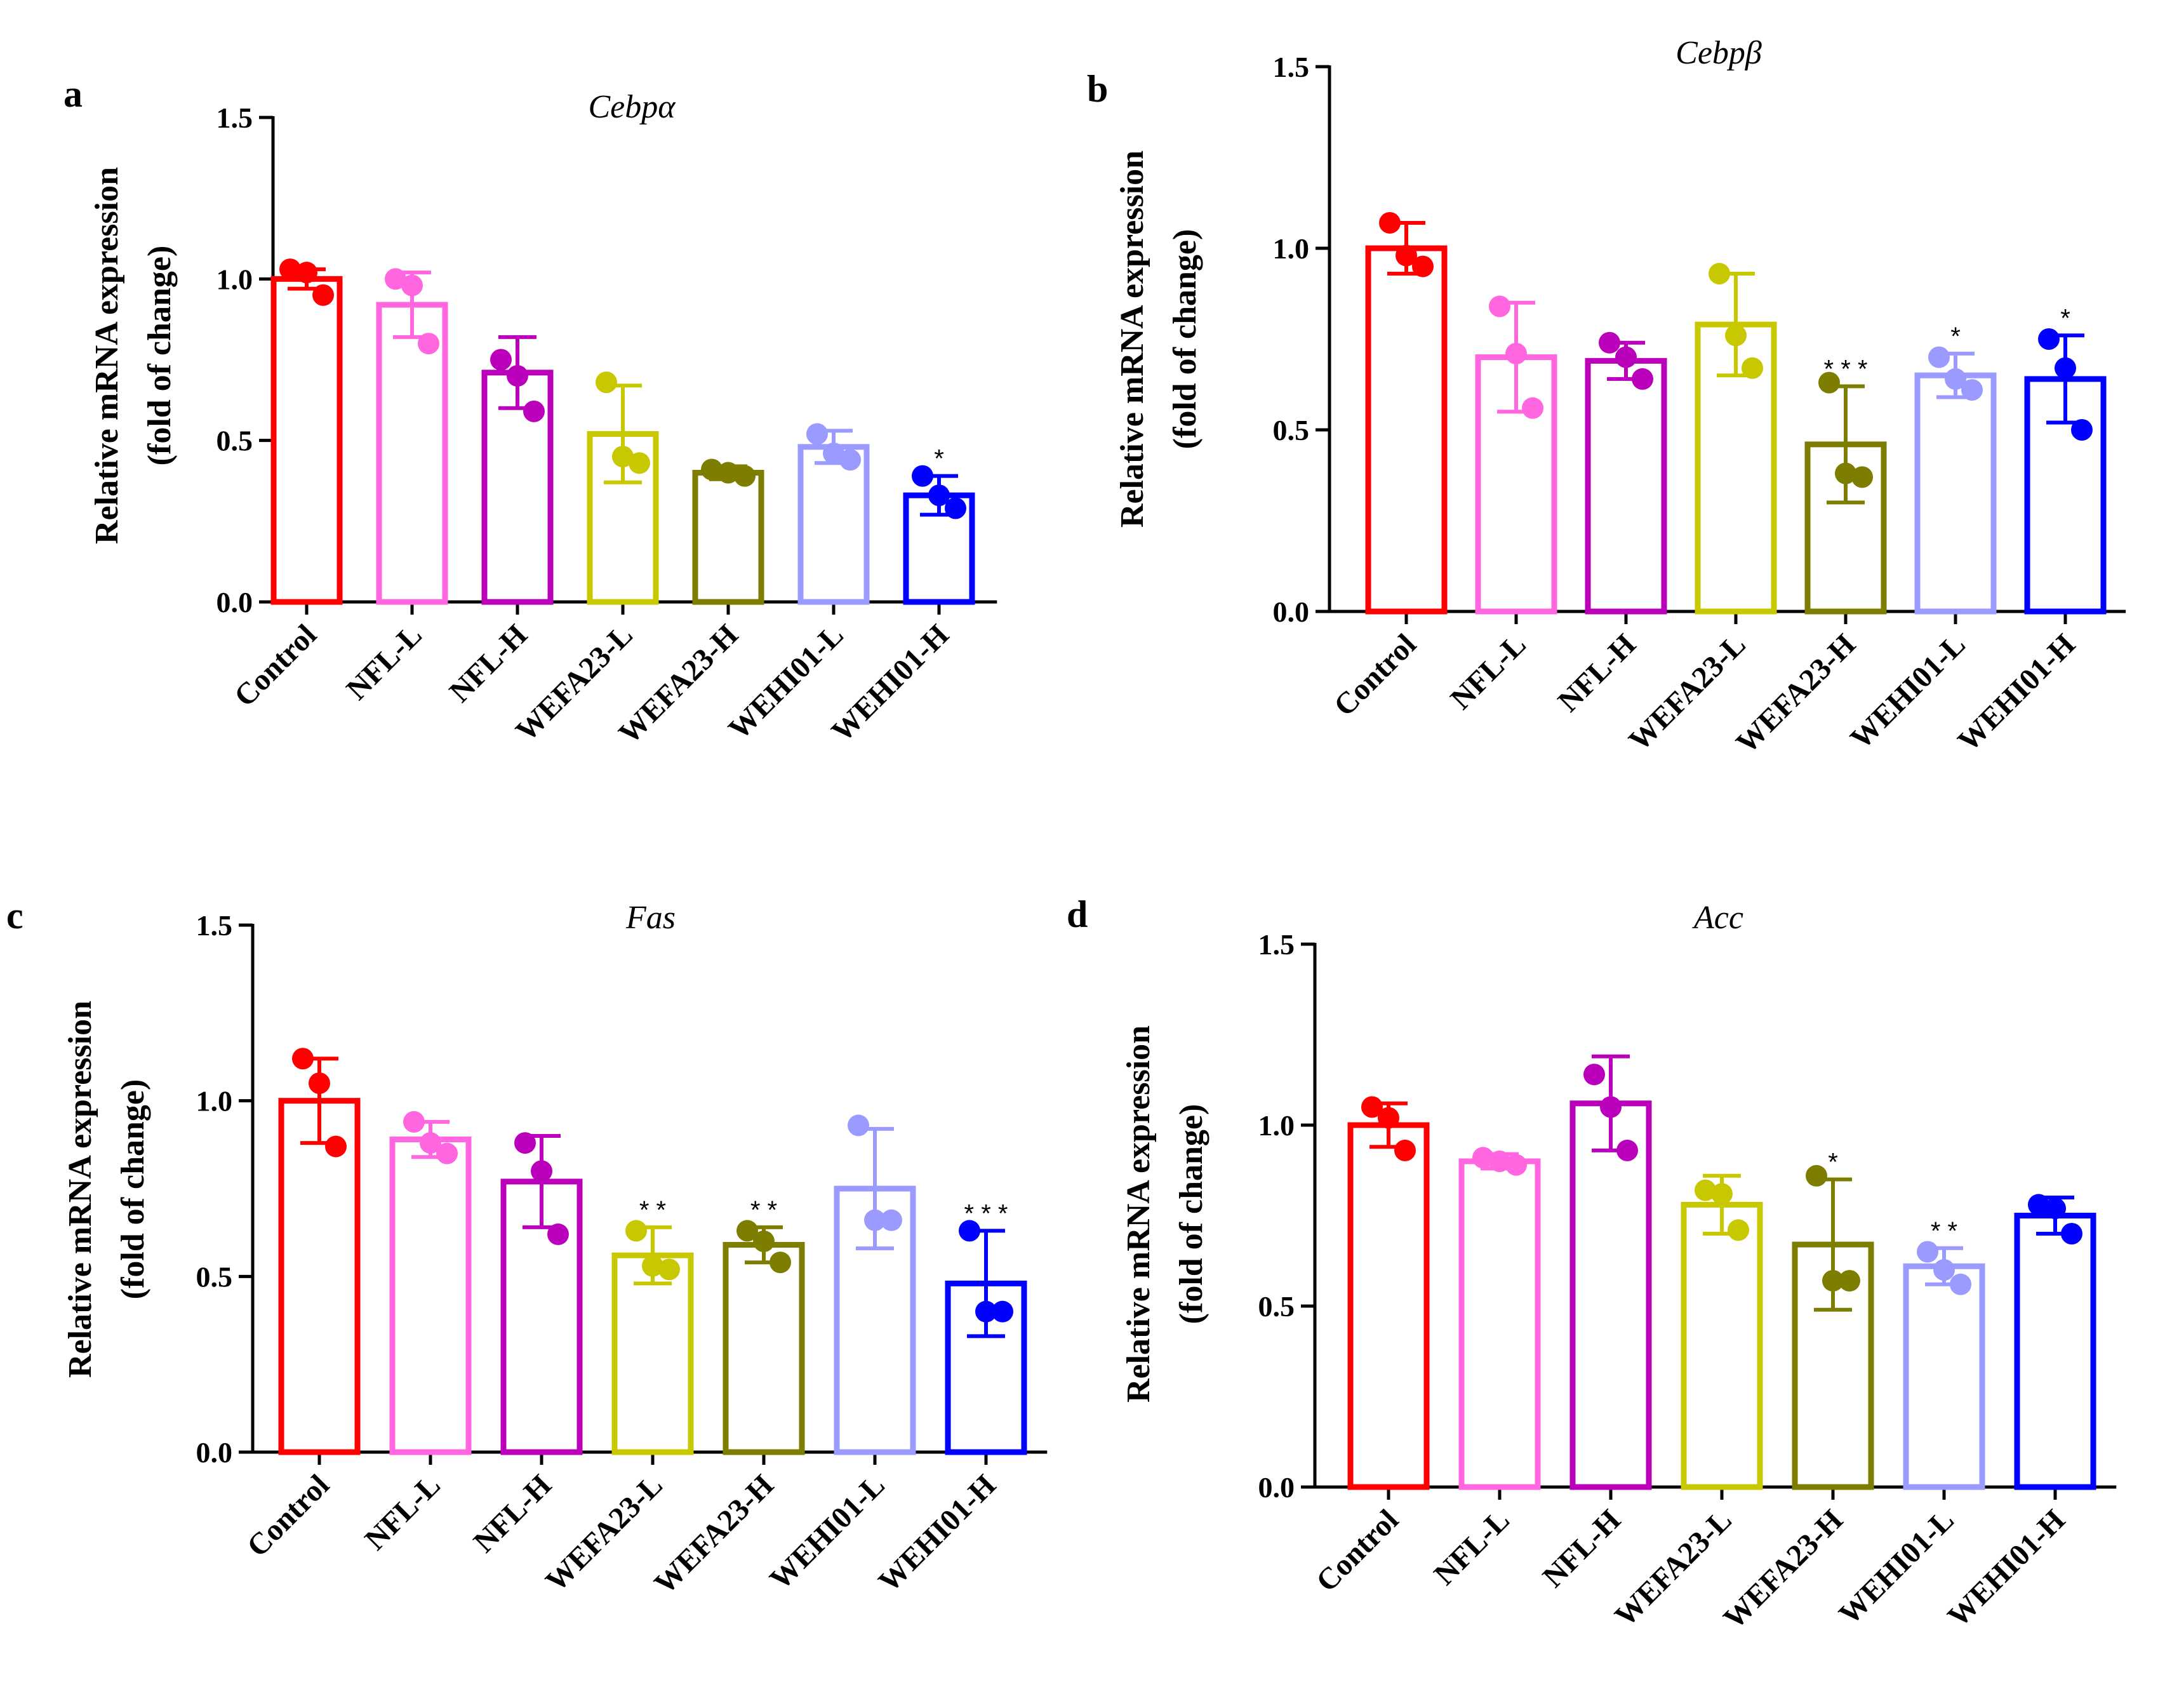  Describe the element at coordinates (1581, 1549) in the screenshot. I see `x-tick-label: NFL-H` at that location.